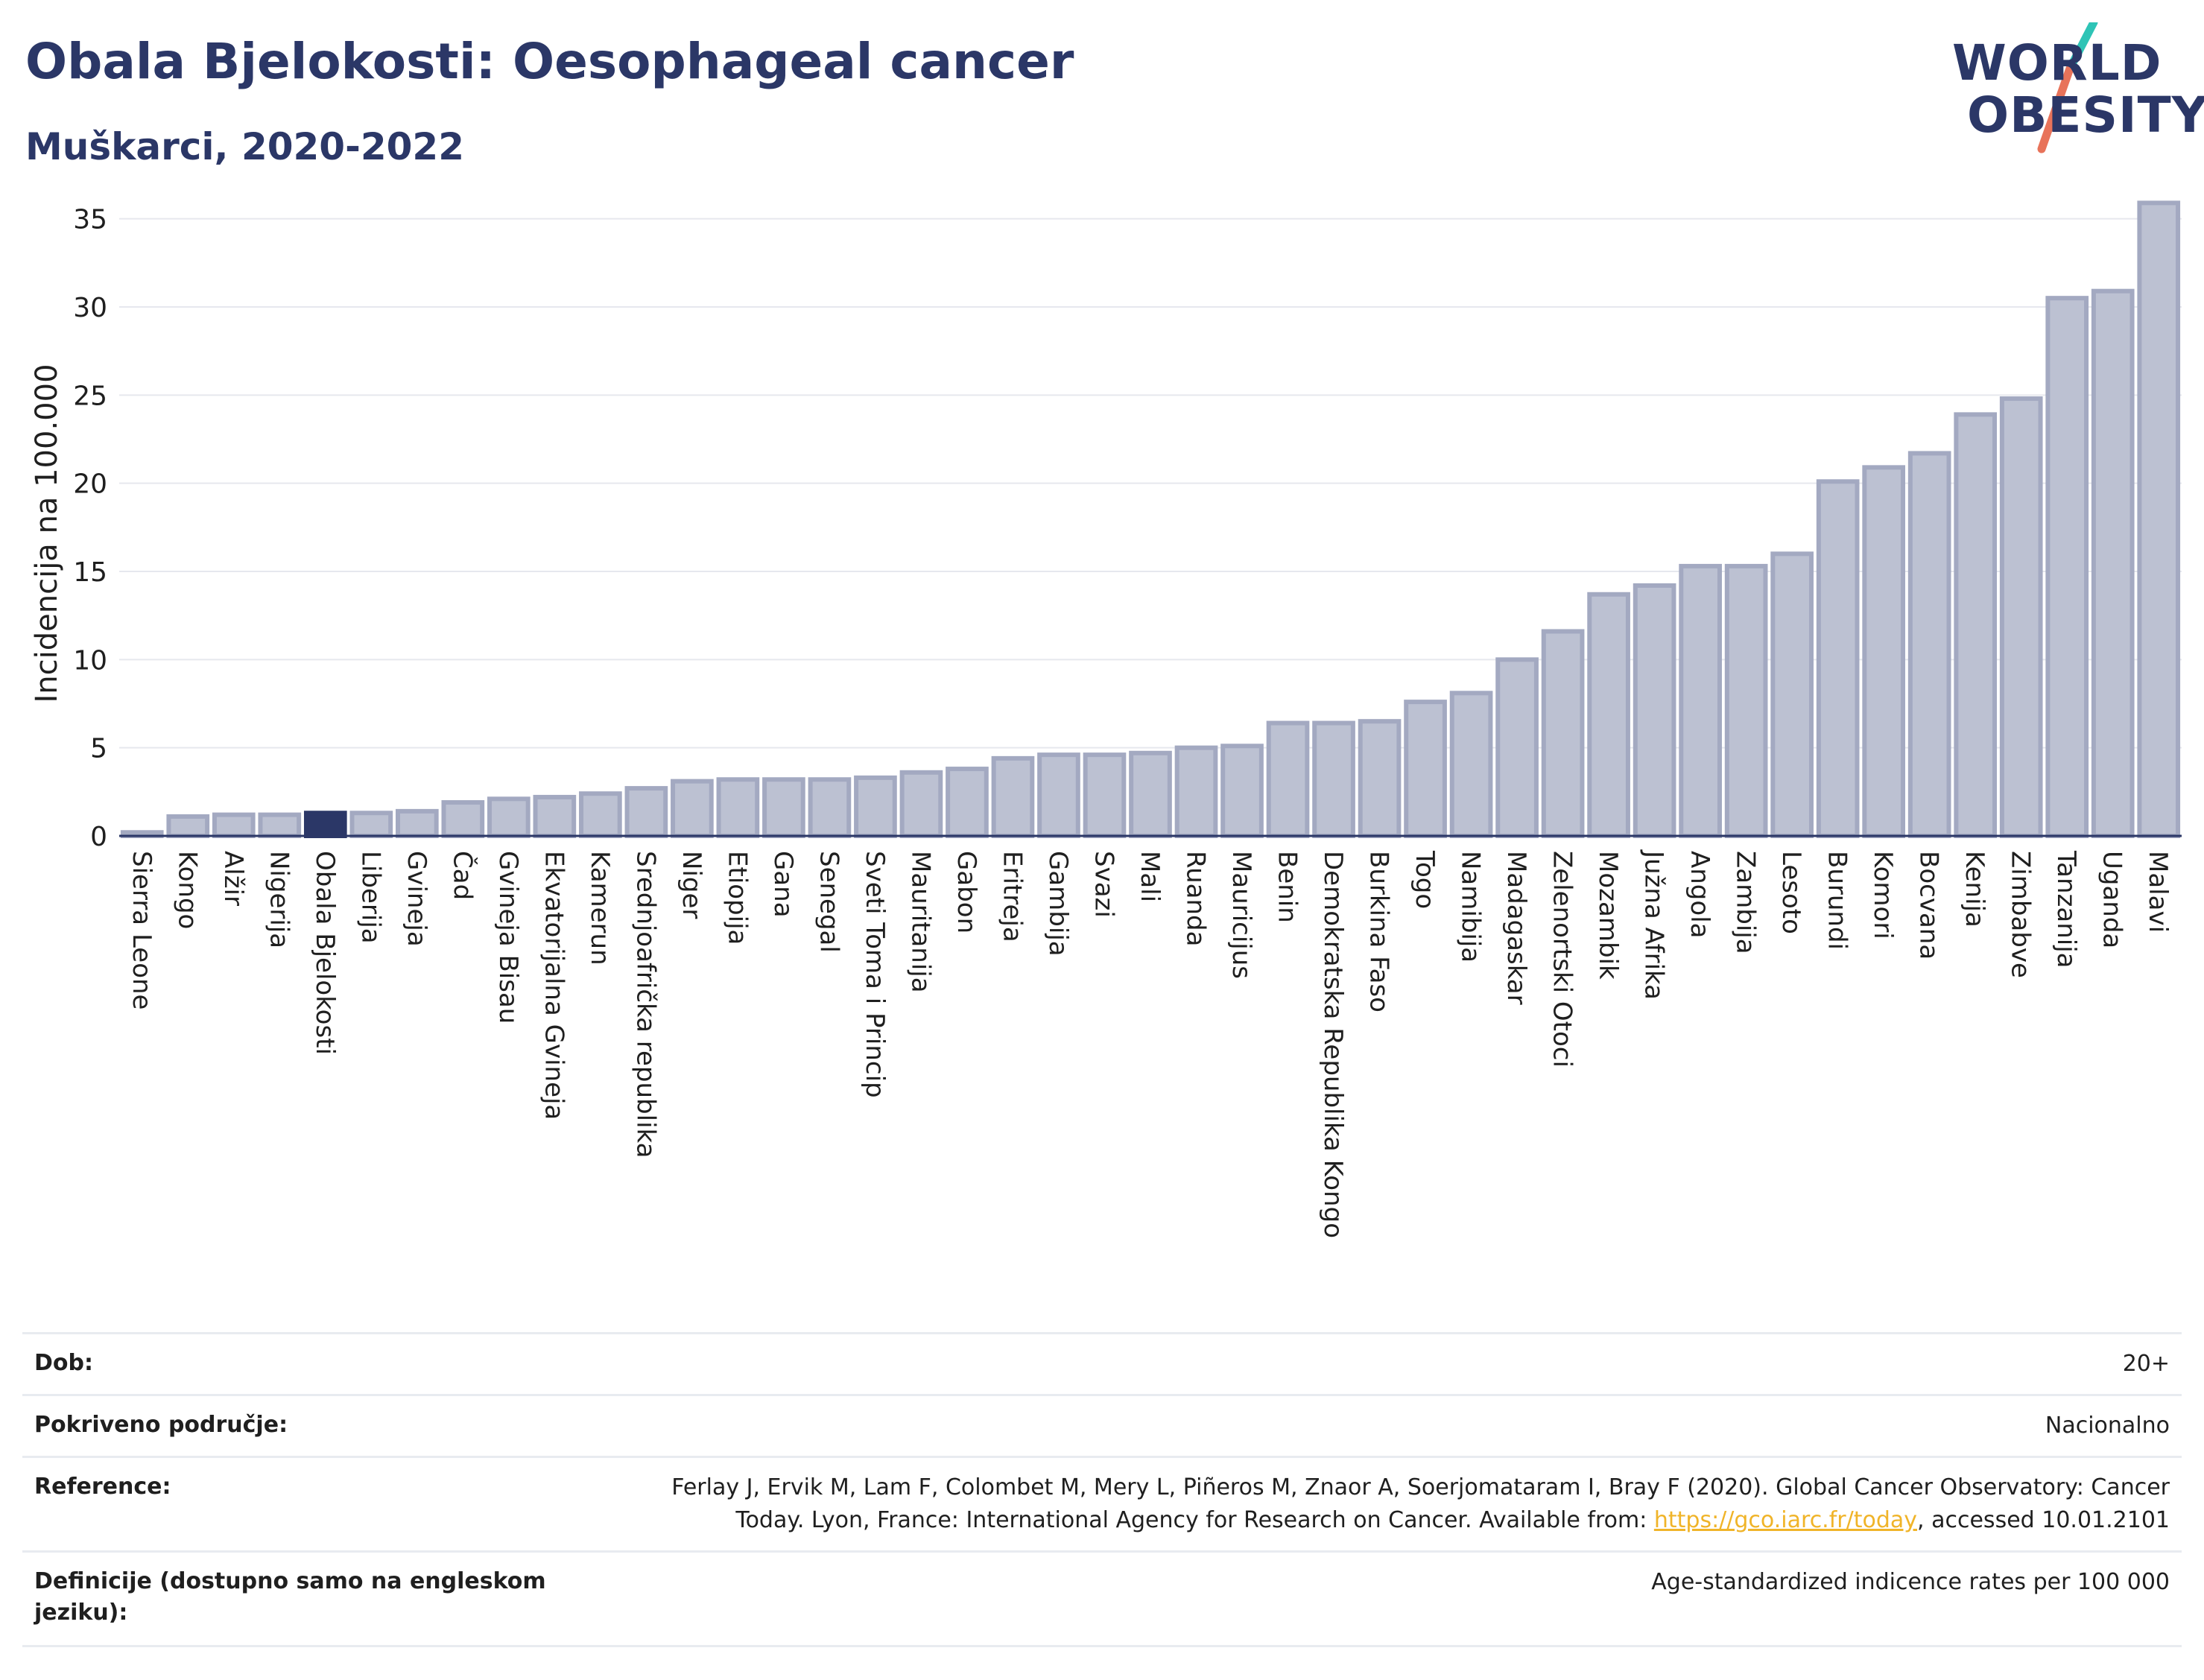 Image resolution: width=2204 pixels, height=1680 pixels. I want to click on page-subtitle: Muškarci, 2020-2022, so click(245, 146).